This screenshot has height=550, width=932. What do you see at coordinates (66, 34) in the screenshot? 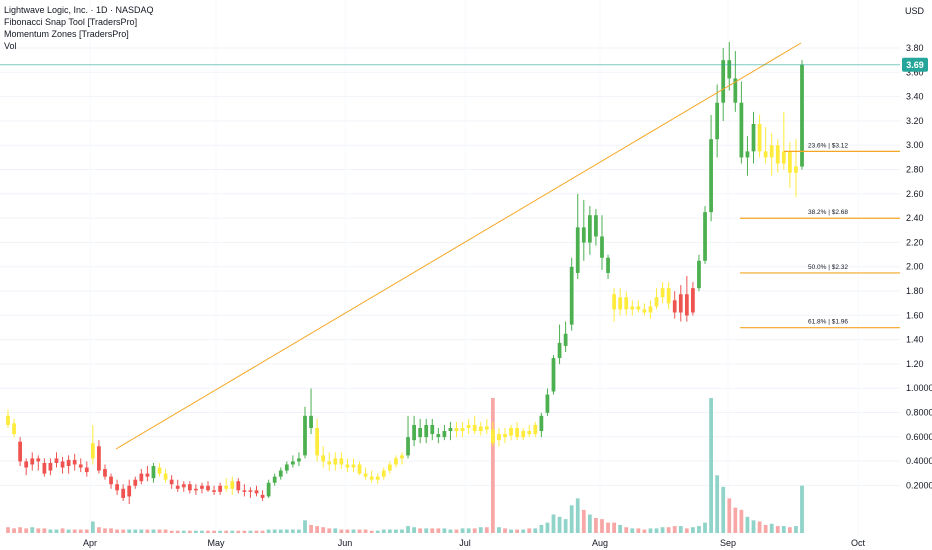
I see `indicator-momentum-label: Momentum Zones [TradersPro]` at bounding box center [66, 34].